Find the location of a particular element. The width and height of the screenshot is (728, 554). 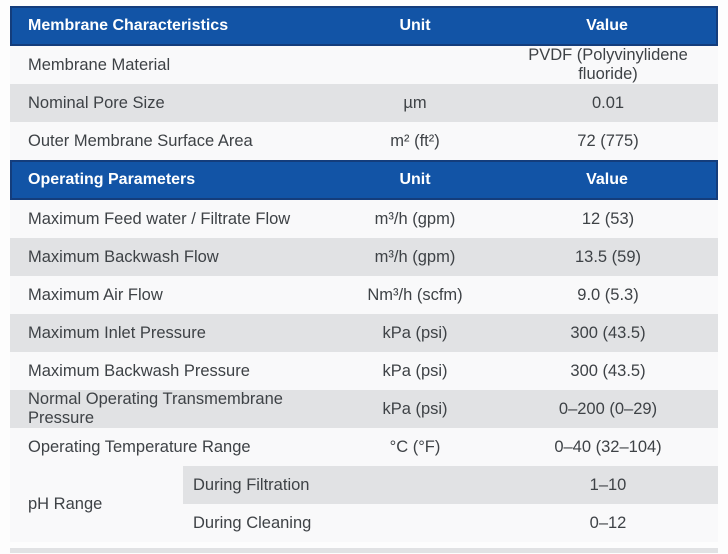

table-row: Maximum Air Flow Nm³/h (scfm) 9.0 (5.3) is located at coordinates (364, 295).